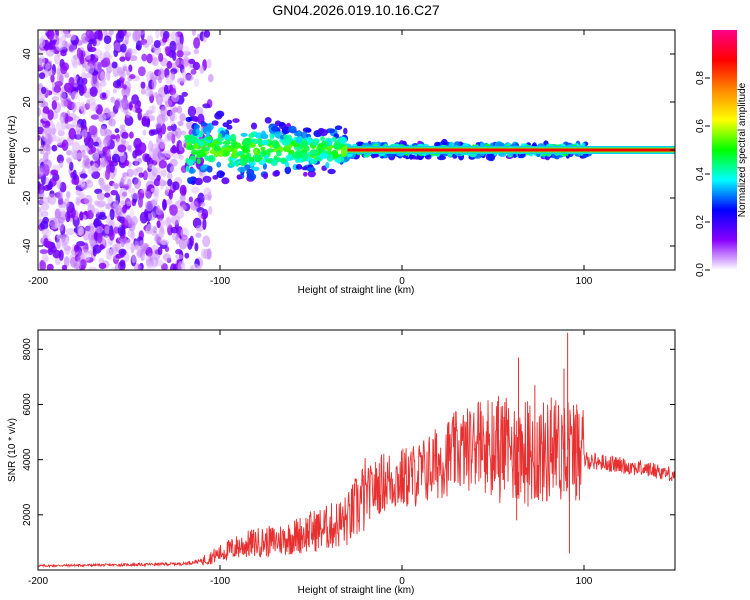  What do you see at coordinates (700, 270) in the screenshot?
I see `colorbar-tick-label: 0.0` at bounding box center [700, 270].